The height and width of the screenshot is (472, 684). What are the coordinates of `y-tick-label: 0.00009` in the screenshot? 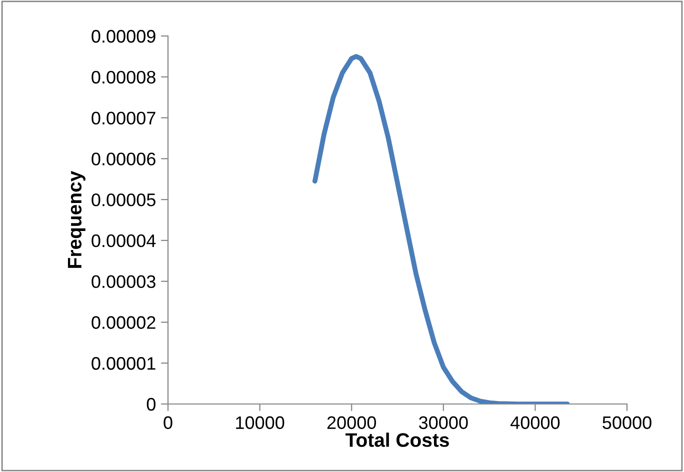 It's located at (124, 36).